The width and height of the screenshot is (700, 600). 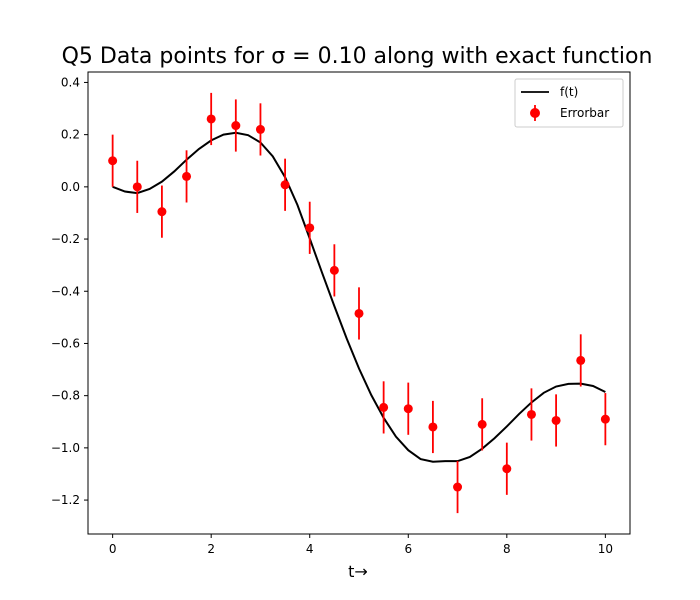 I want to click on legend-label-errorbar: Errorbar, so click(x=584, y=113).